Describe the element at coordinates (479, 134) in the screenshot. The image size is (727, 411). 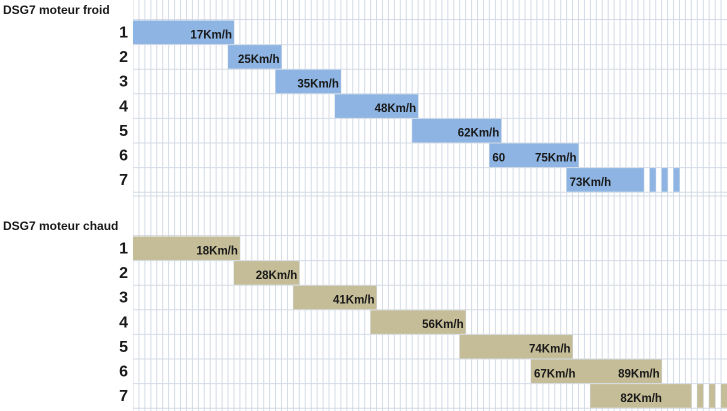
I see `speed-label: 62Km/h` at that location.